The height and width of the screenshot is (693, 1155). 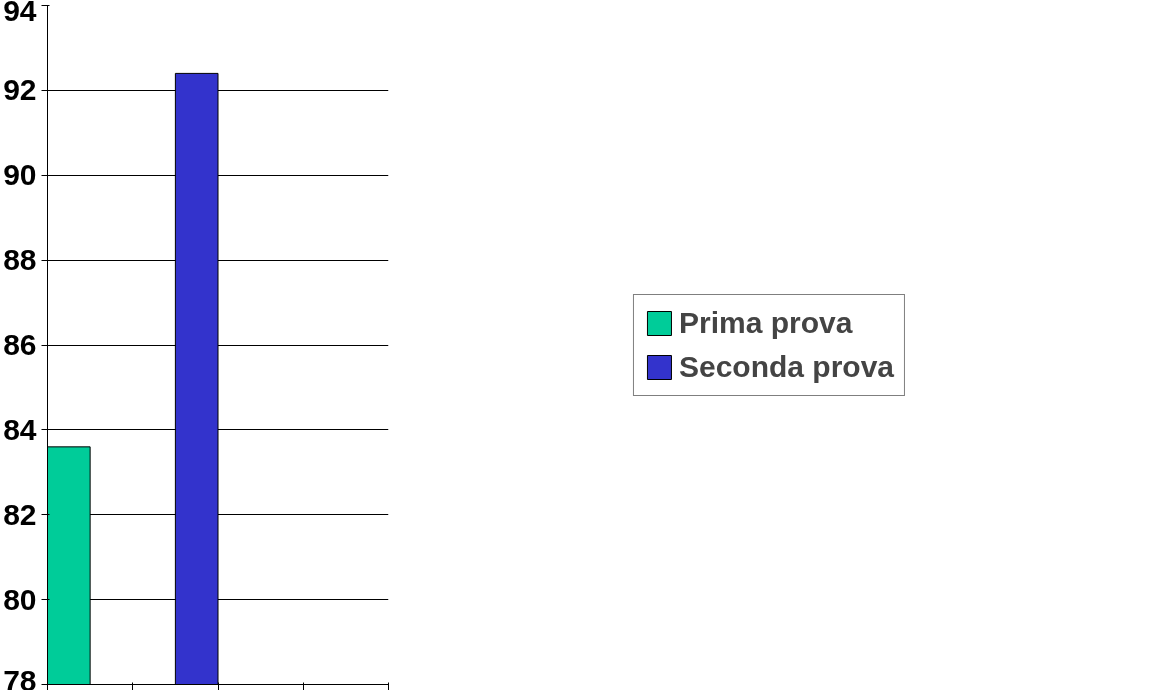 I want to click on y-tick-label: 84, so click(x=20, y=429).